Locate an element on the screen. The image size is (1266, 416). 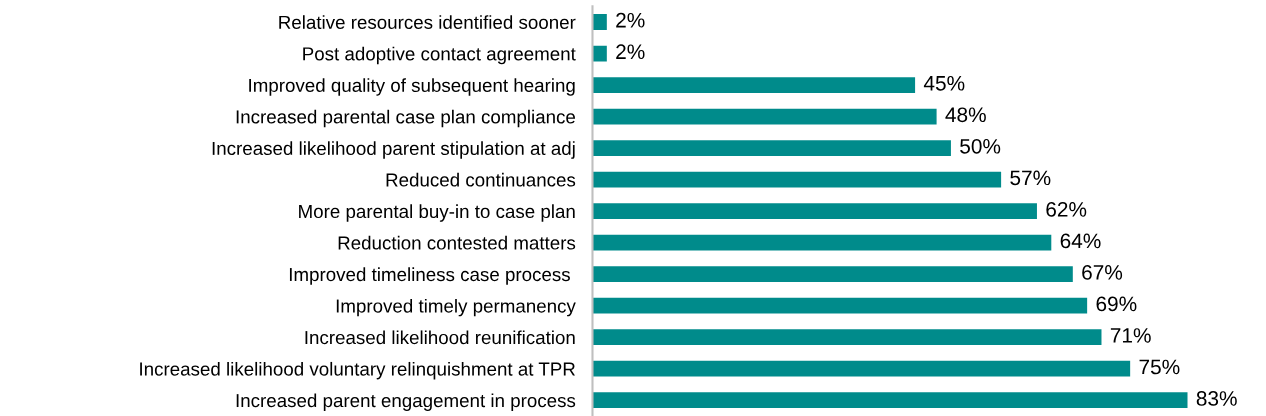
data-label: 71% is located at coordinates (1130, 335).